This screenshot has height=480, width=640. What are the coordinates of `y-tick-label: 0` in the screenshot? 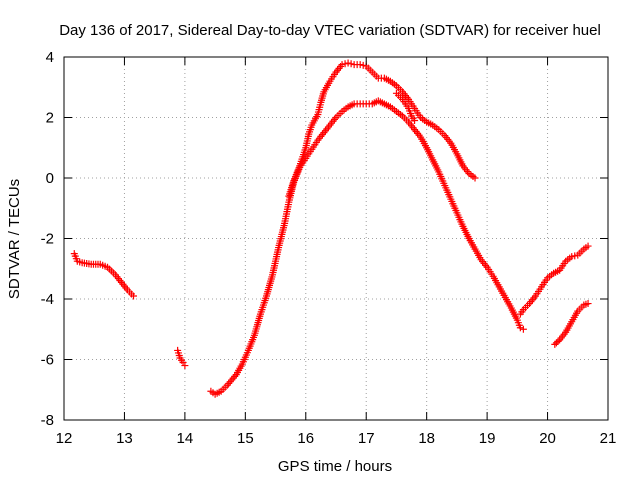 It's located at (50, 178).